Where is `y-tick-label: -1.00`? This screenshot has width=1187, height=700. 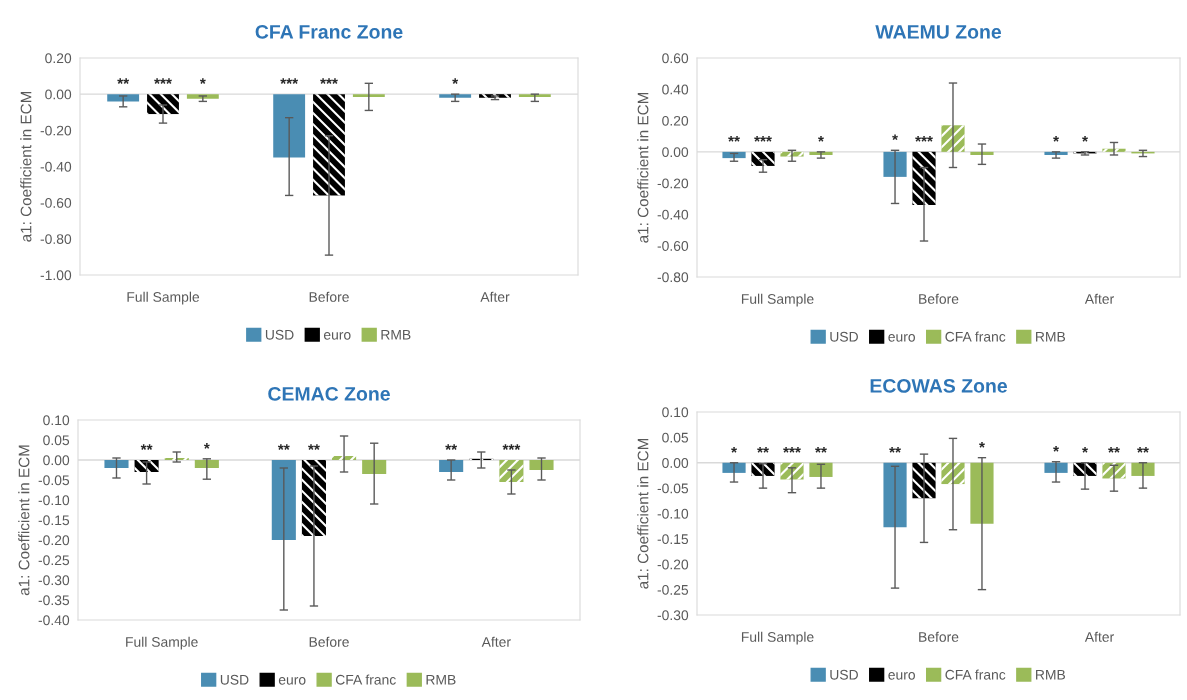 y-tick-label: -1.00 is located at coordinates (56, 275).